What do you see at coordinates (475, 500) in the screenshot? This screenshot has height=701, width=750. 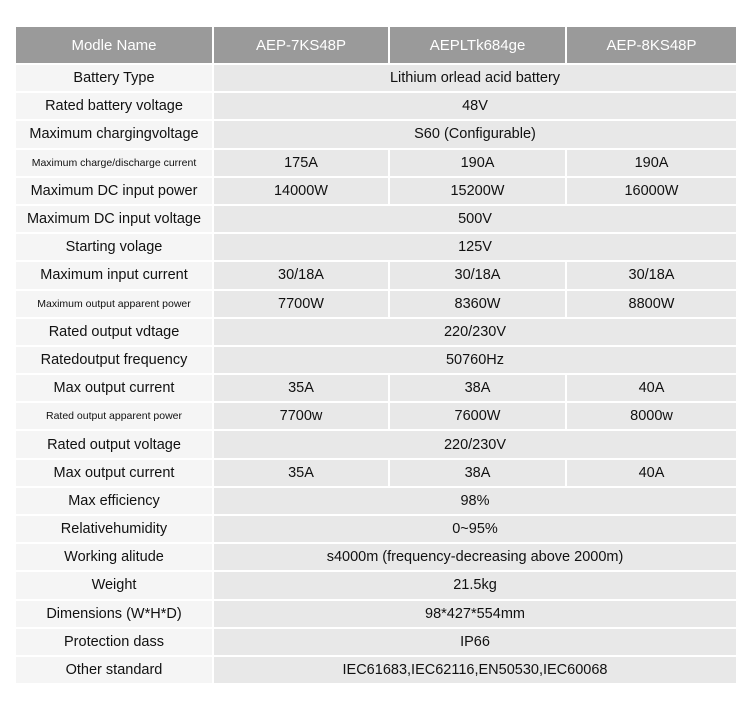 I see `value-cell: 98%` at bounding box center [475, 500].